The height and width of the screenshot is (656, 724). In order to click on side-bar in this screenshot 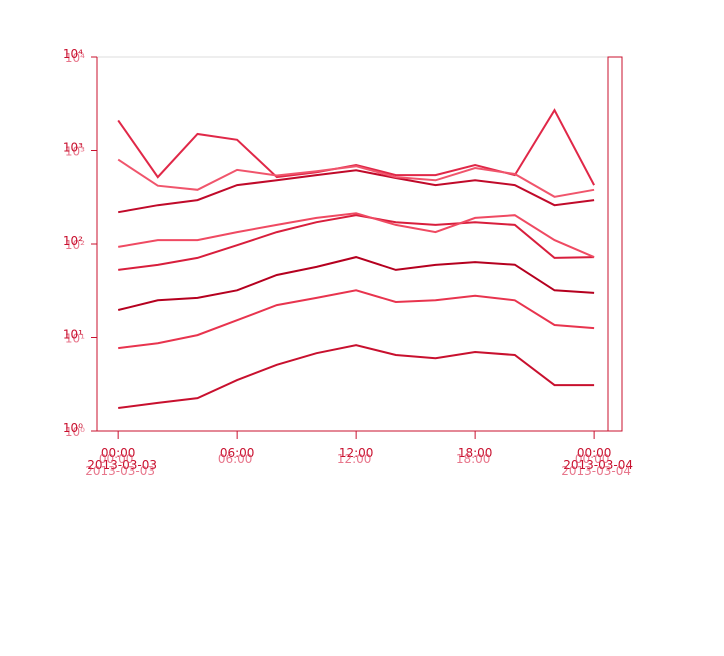, I will do `click(615, 244)`.